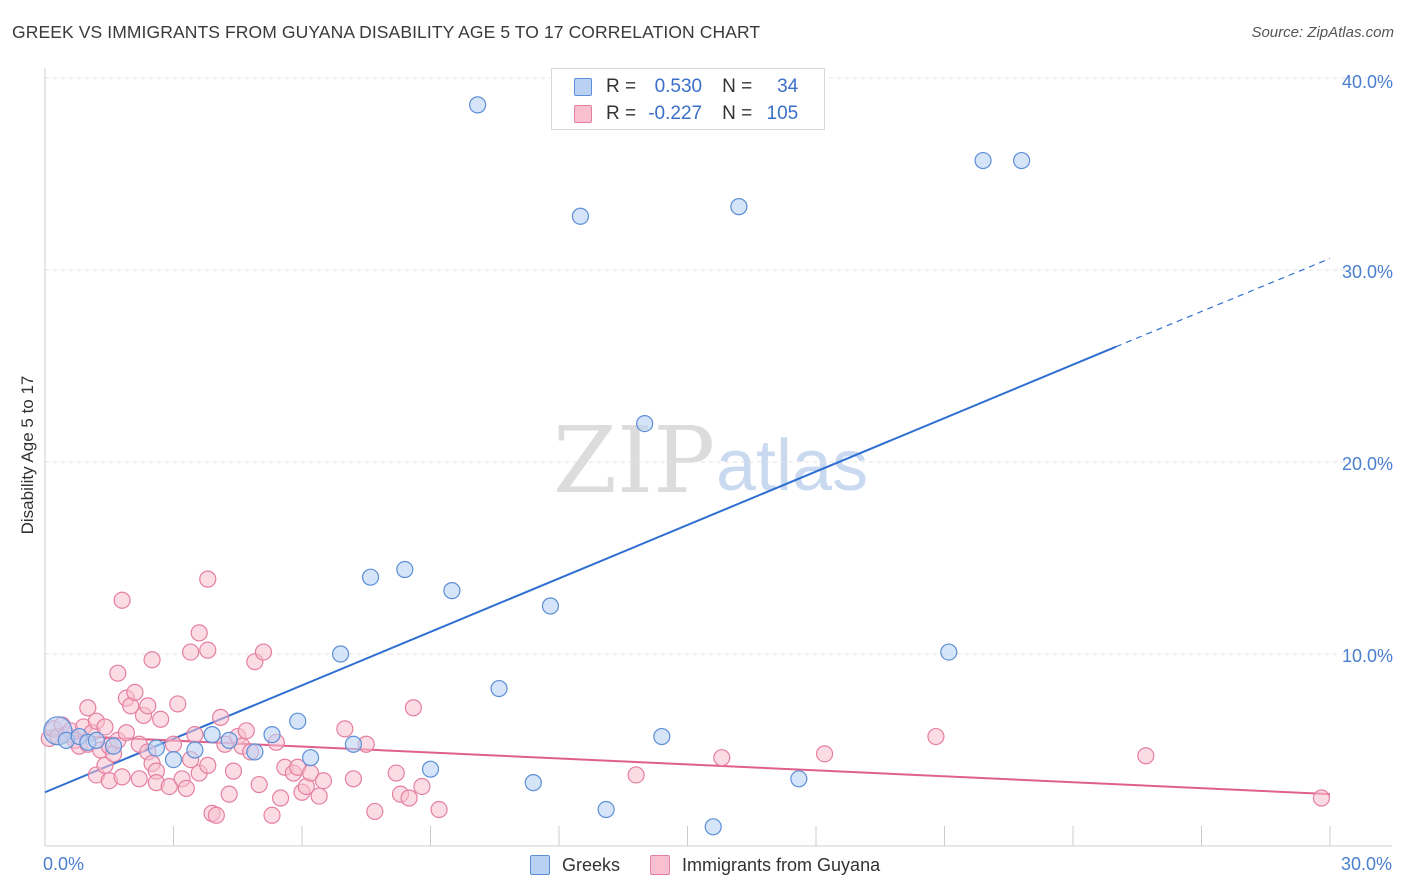  I want to click on greeks-legend-swatch, so click(540, 865).